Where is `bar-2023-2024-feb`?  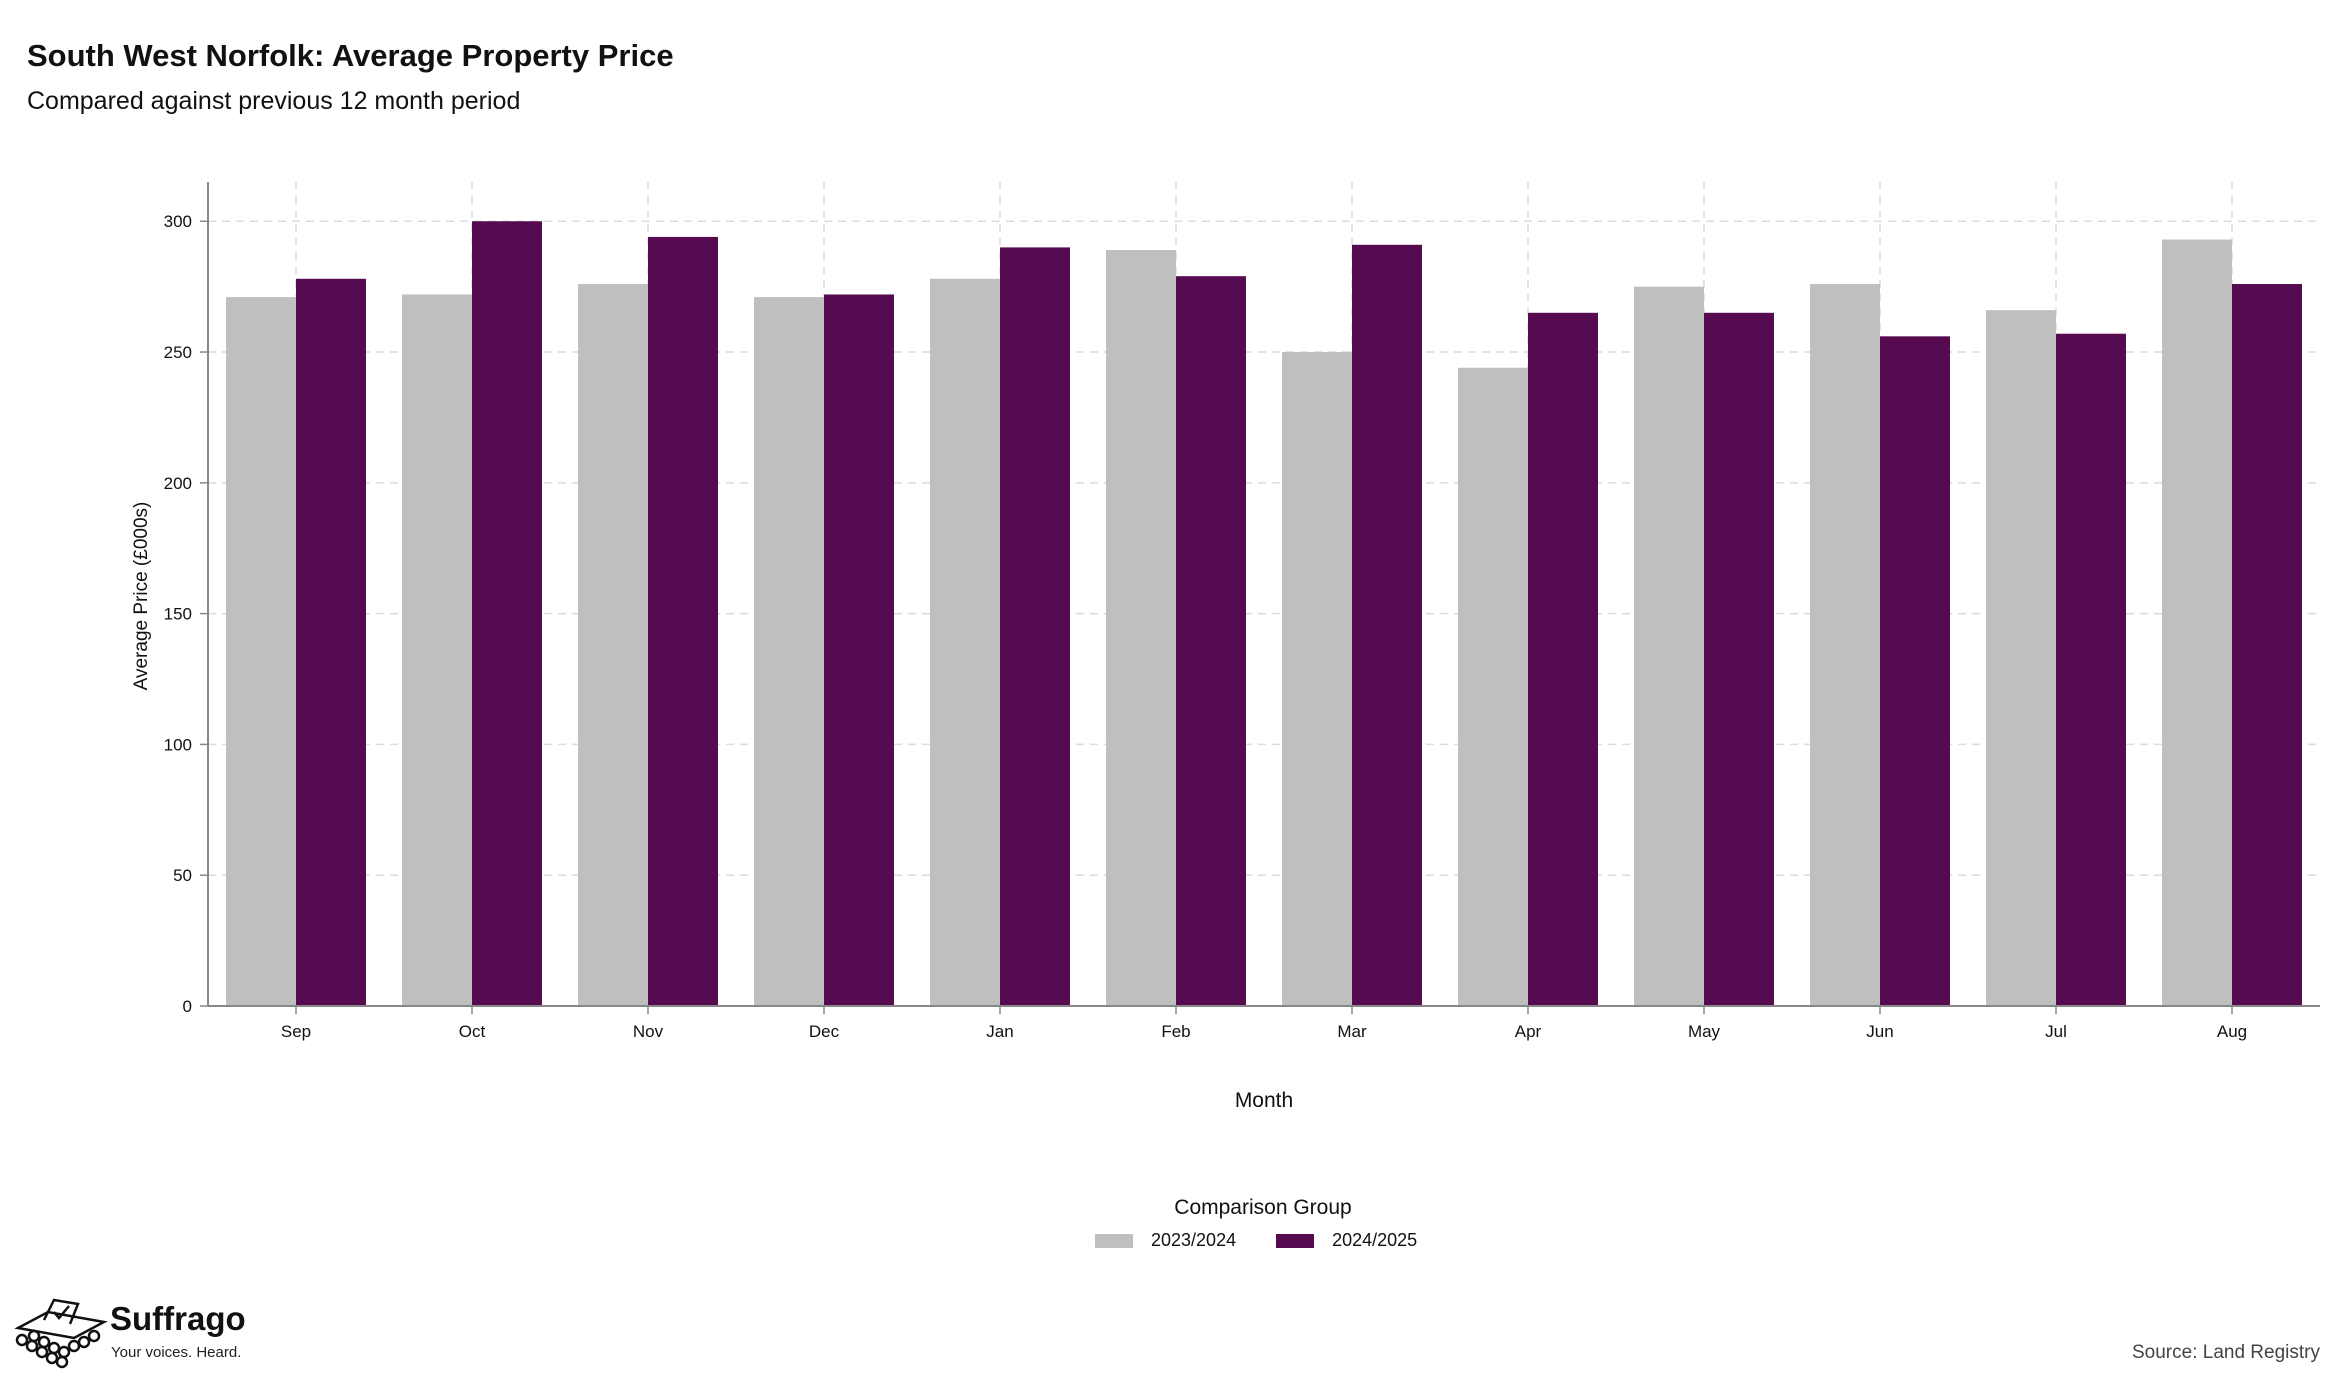
bar-2023-2024-feb is located at coordinates (1141, 628).